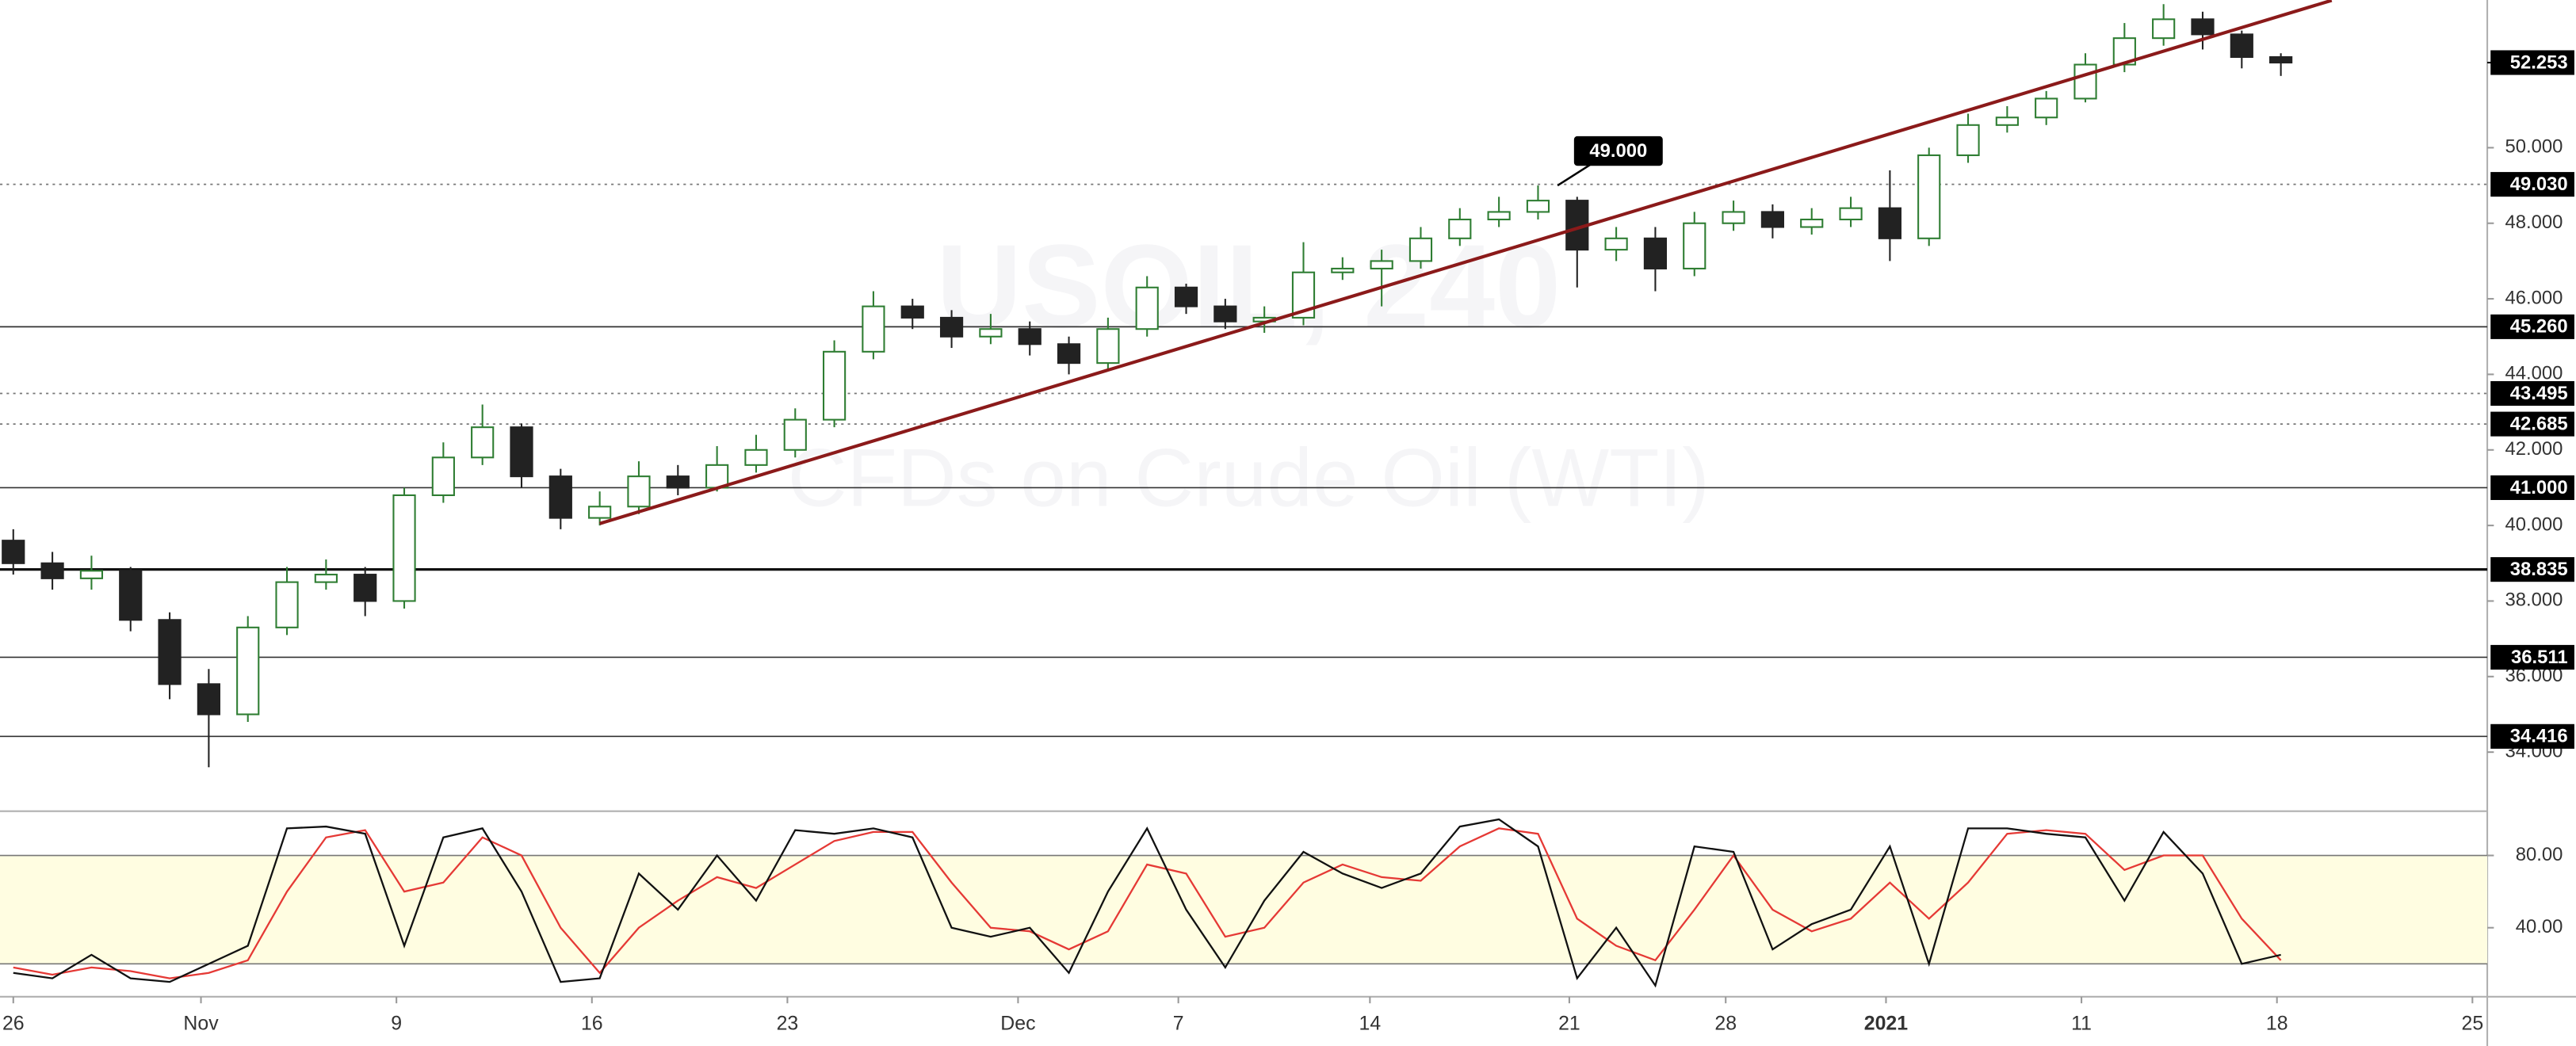 The image size is (2576, 1046). What do you see at coordinates (1576, 174) in the screenshot?
I see `annotation-pointer` at bounding box center [1576, 174].